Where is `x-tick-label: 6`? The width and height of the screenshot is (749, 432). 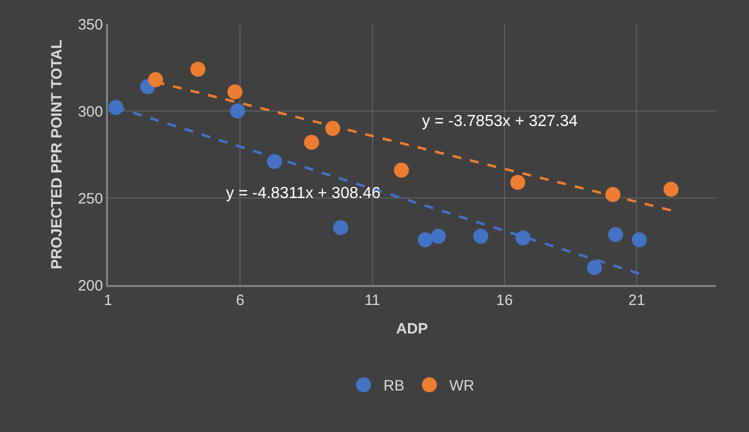
x-tick-label: 6 is located at coordinates (240, 300).